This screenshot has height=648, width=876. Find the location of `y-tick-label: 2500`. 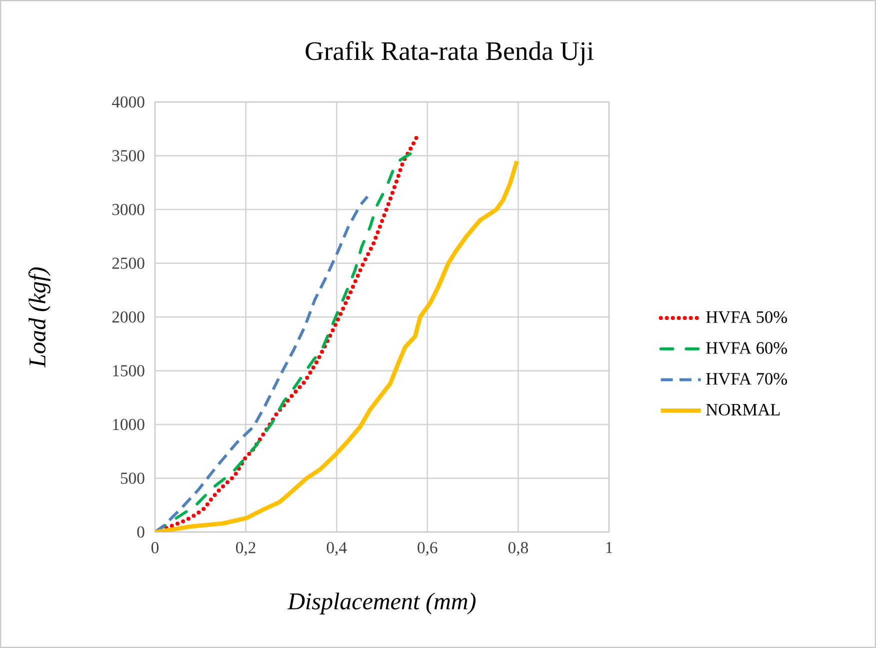

y-tick-label: 2500 is located at coordinates (128, 263).